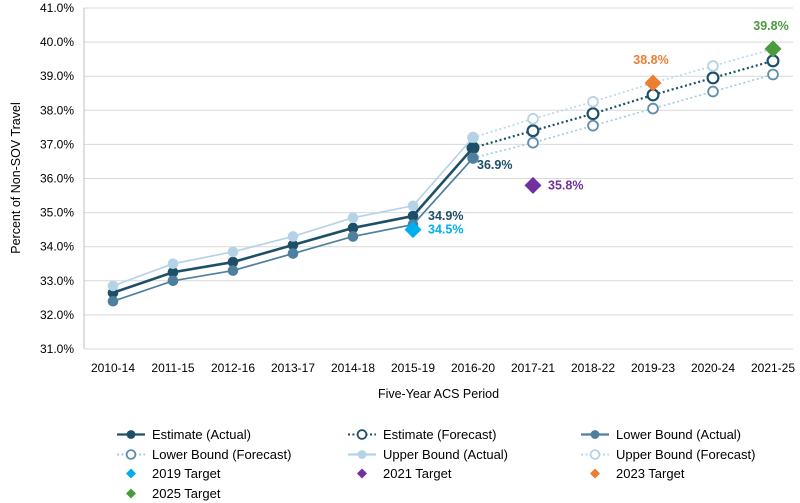 The image size is (800, 503). I want to click on series-line-upper-bound-actual, so click(293, 212).